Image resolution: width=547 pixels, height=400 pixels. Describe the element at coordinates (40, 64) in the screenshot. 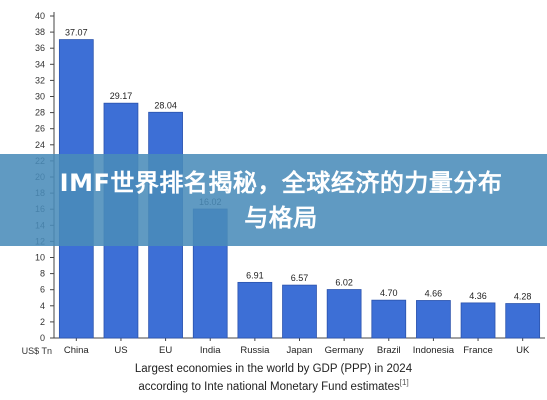

I see `y-tick-label: 34` at that location.